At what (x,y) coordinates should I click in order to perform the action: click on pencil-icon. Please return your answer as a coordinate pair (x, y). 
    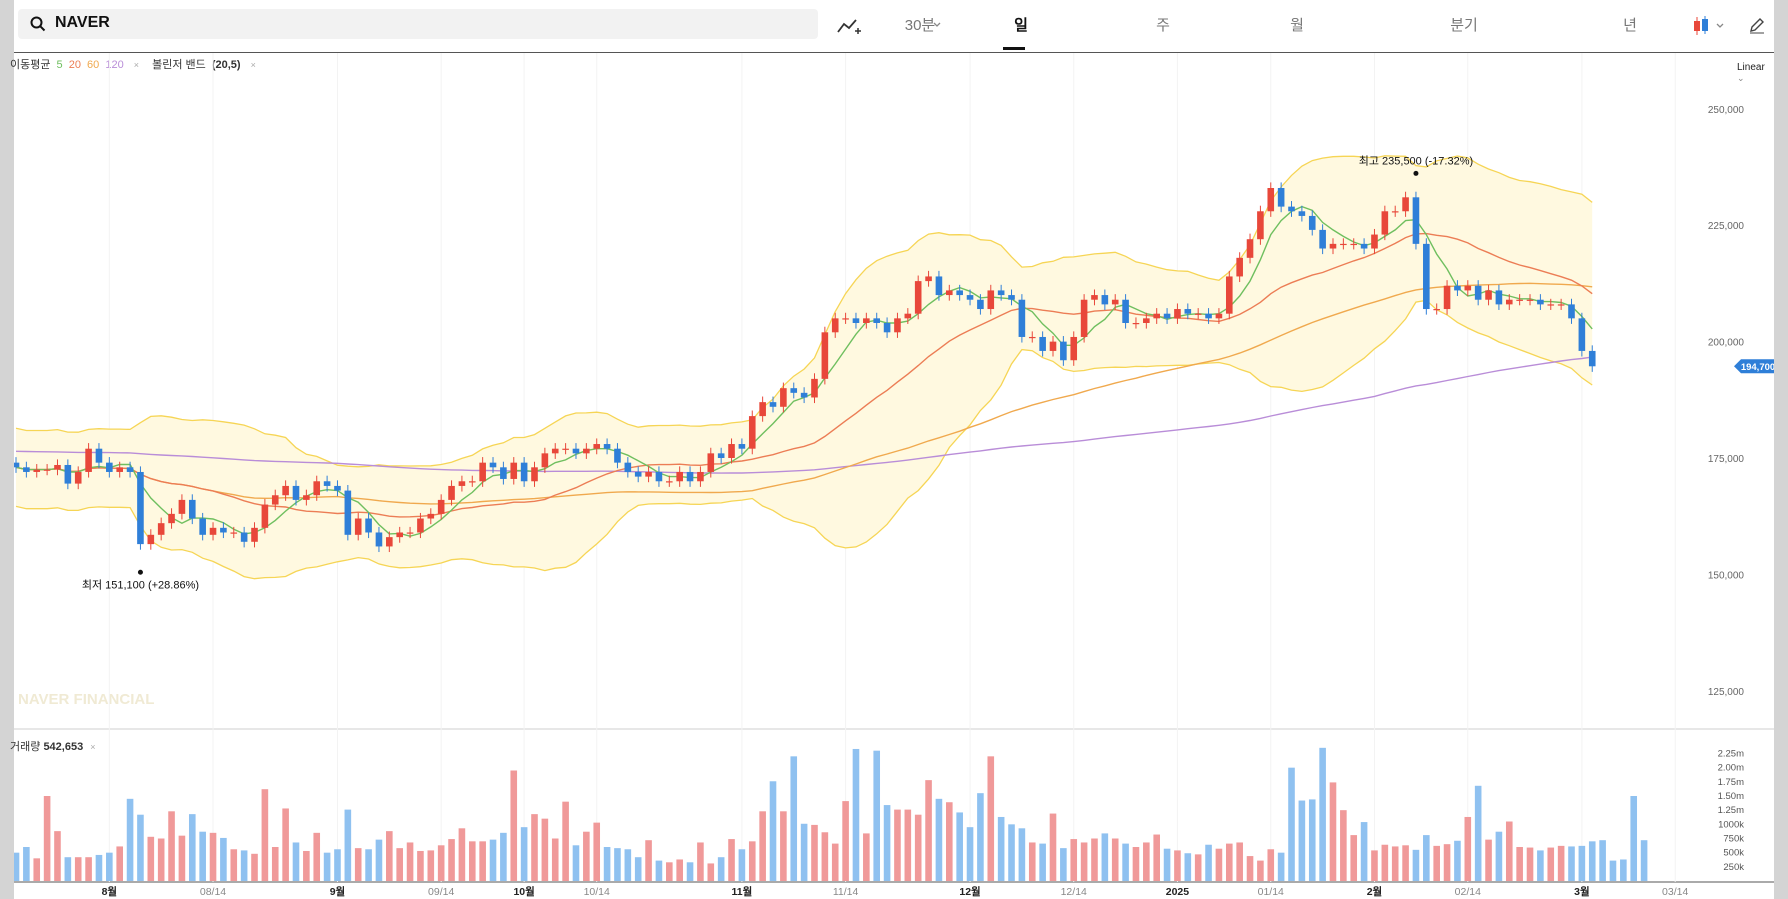
    Looking at the image, I should click on (1757, 25).